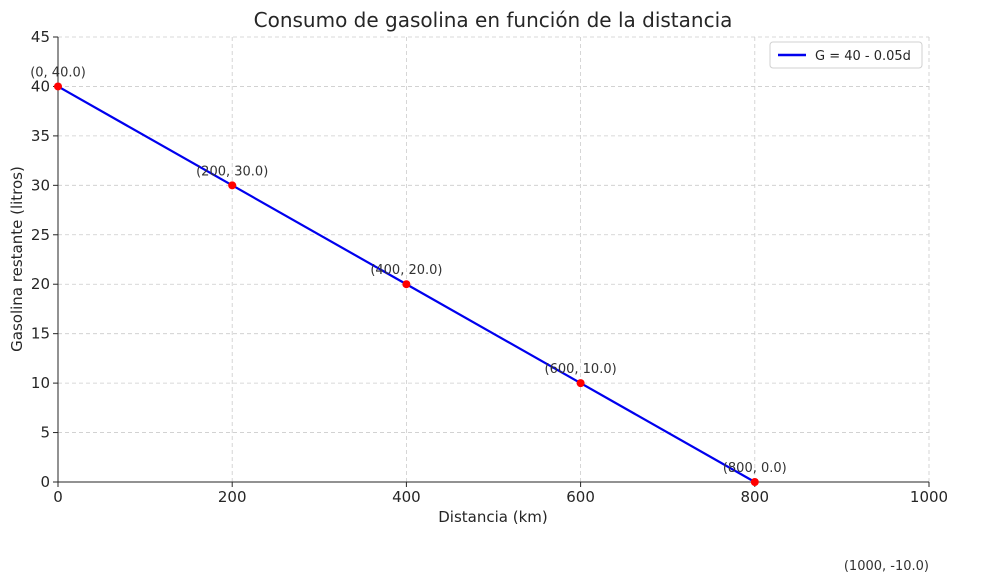 This screenshot has width=984, height=584. Describe the element at coordinates (40, 284) in the screenshot. I see `y-tick-label: 20` at that location.